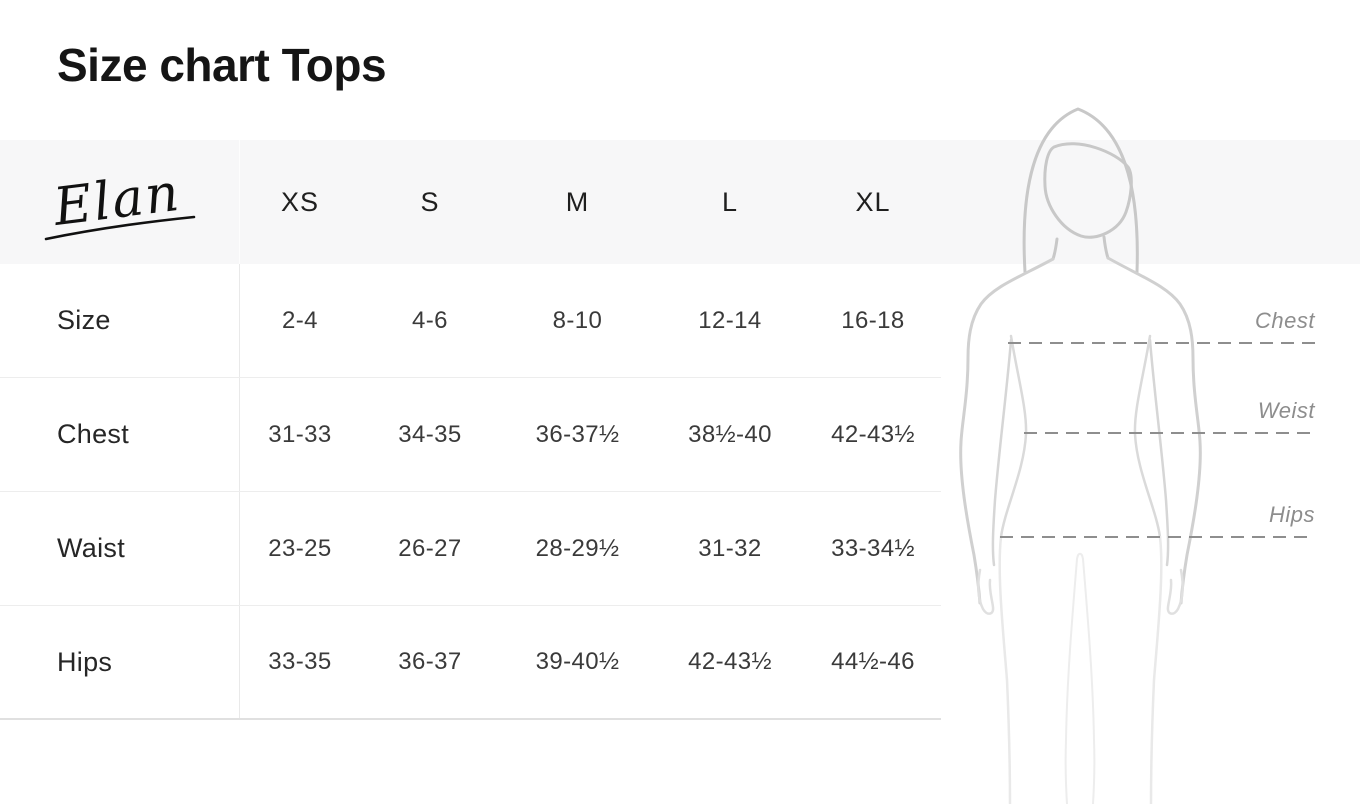  I want to click on cell-value: 38½-40, so click(730, 434).